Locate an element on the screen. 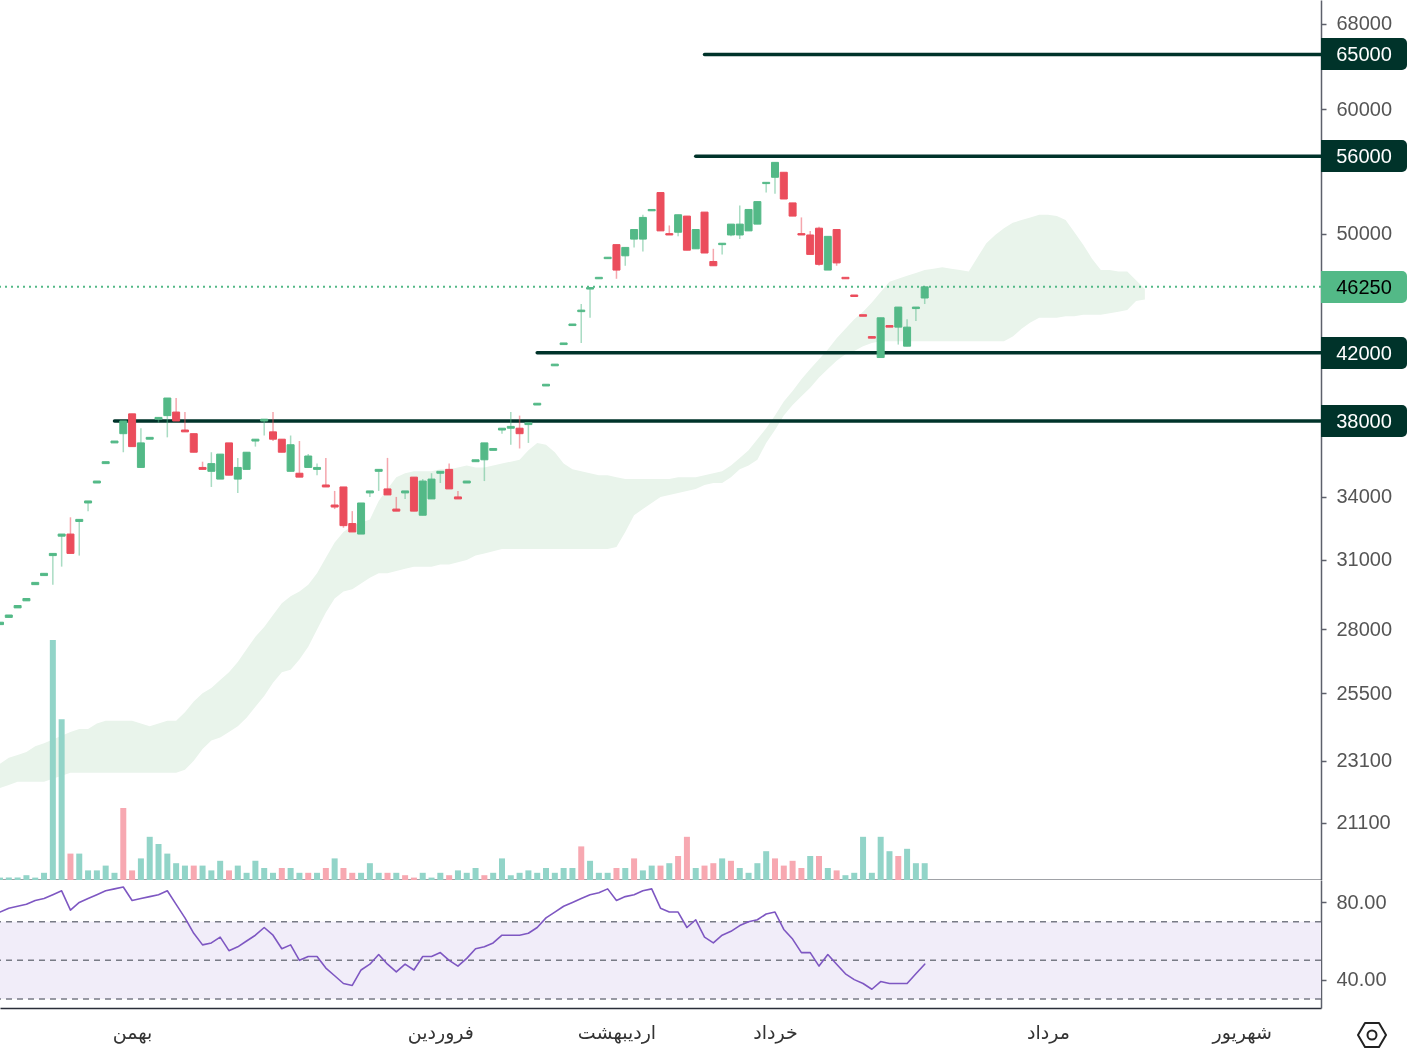 This screenshot has width=1414, height=1062. y-tick-label: 34000 is located at coordinates (1364, 496).